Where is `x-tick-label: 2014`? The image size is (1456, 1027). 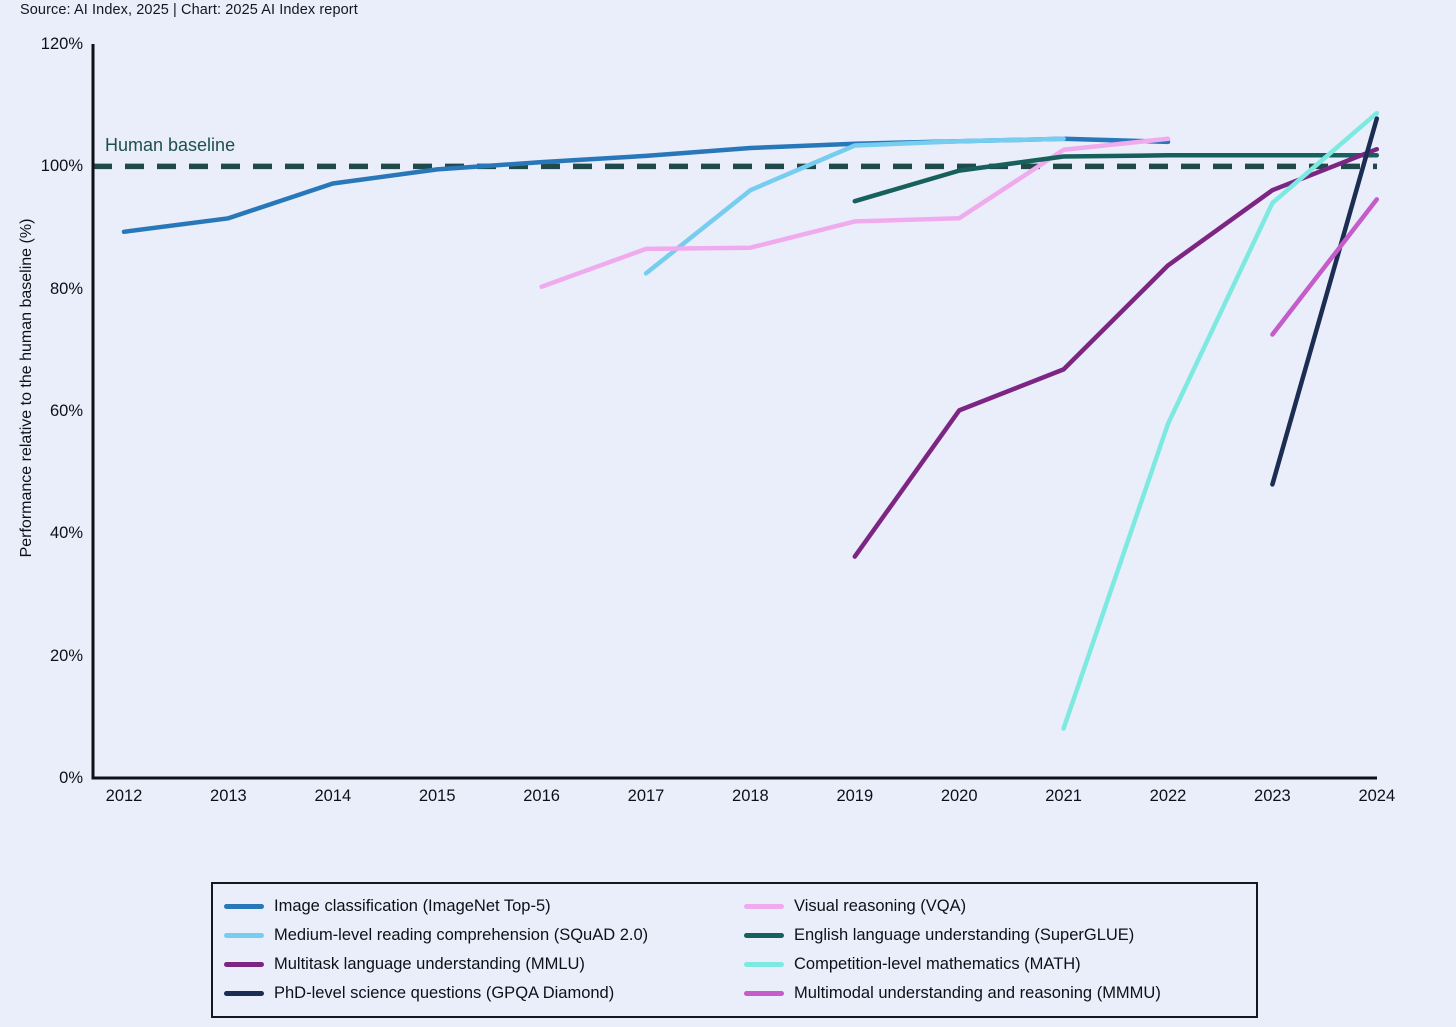
x-tick-label: 2014 is located at coordinates (333, 796).